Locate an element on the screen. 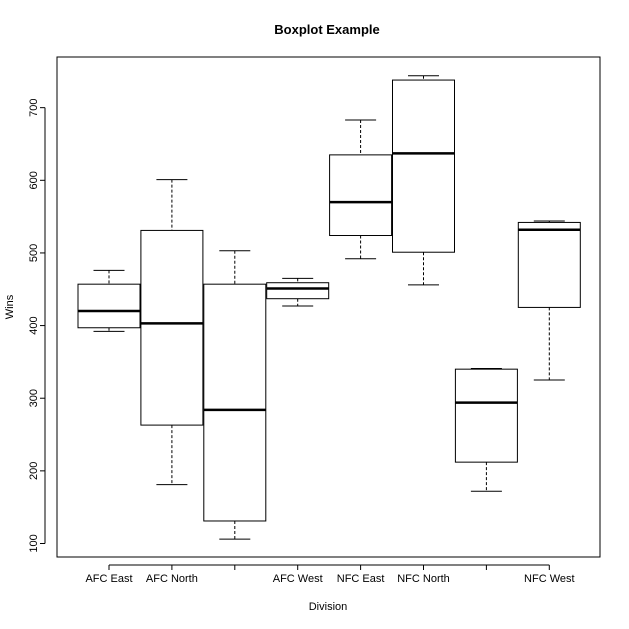 This screenshot has width=629, height=629. x-axis-label: Division is located at coordinates (328, 607).